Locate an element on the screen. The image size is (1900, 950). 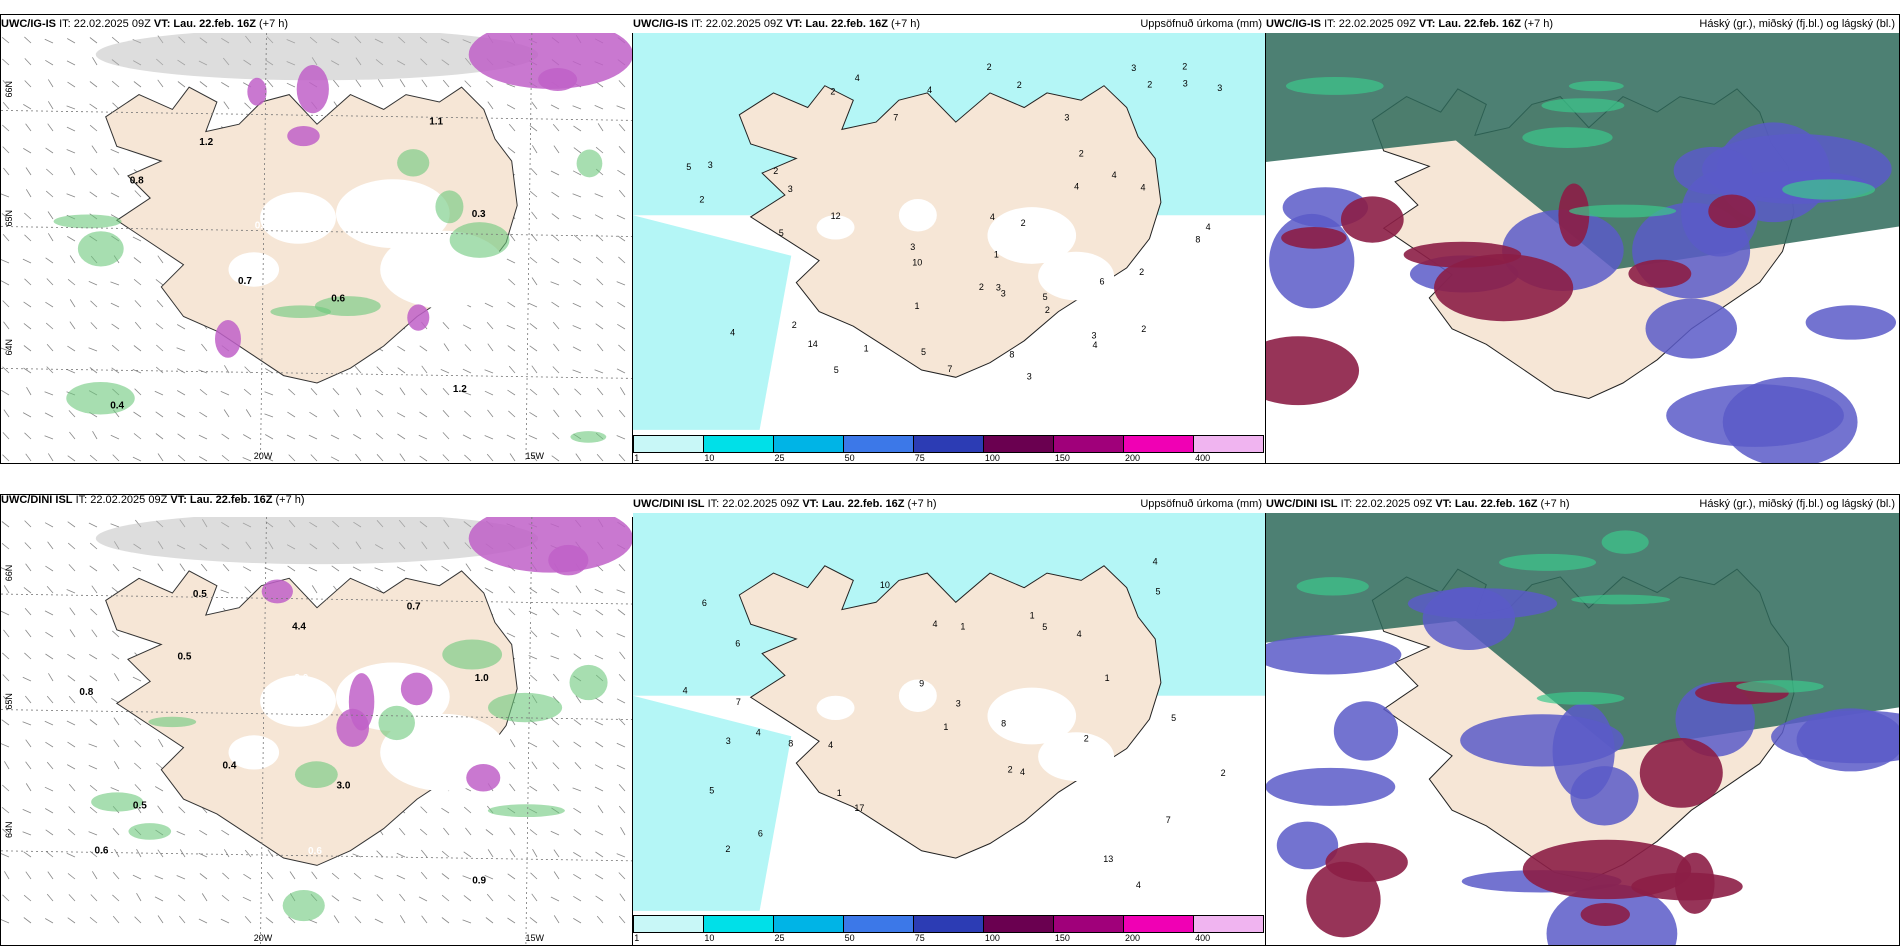
map-label: 3 is located at coordinates (912, 247).